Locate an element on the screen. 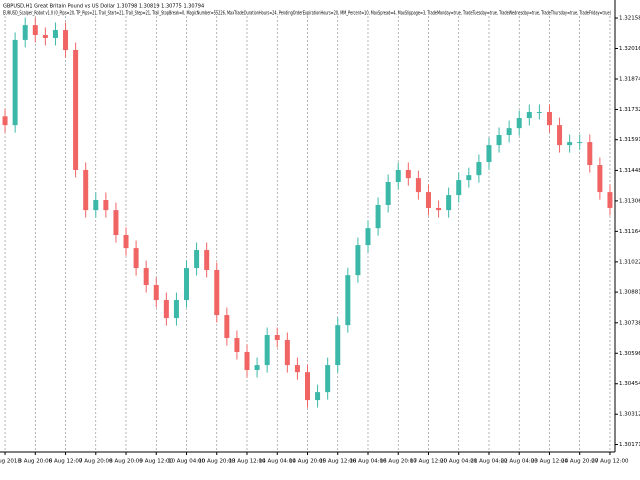 The image size is (640, 480). y-tick-label: 1.32016 is located at coordinates (629, 49).